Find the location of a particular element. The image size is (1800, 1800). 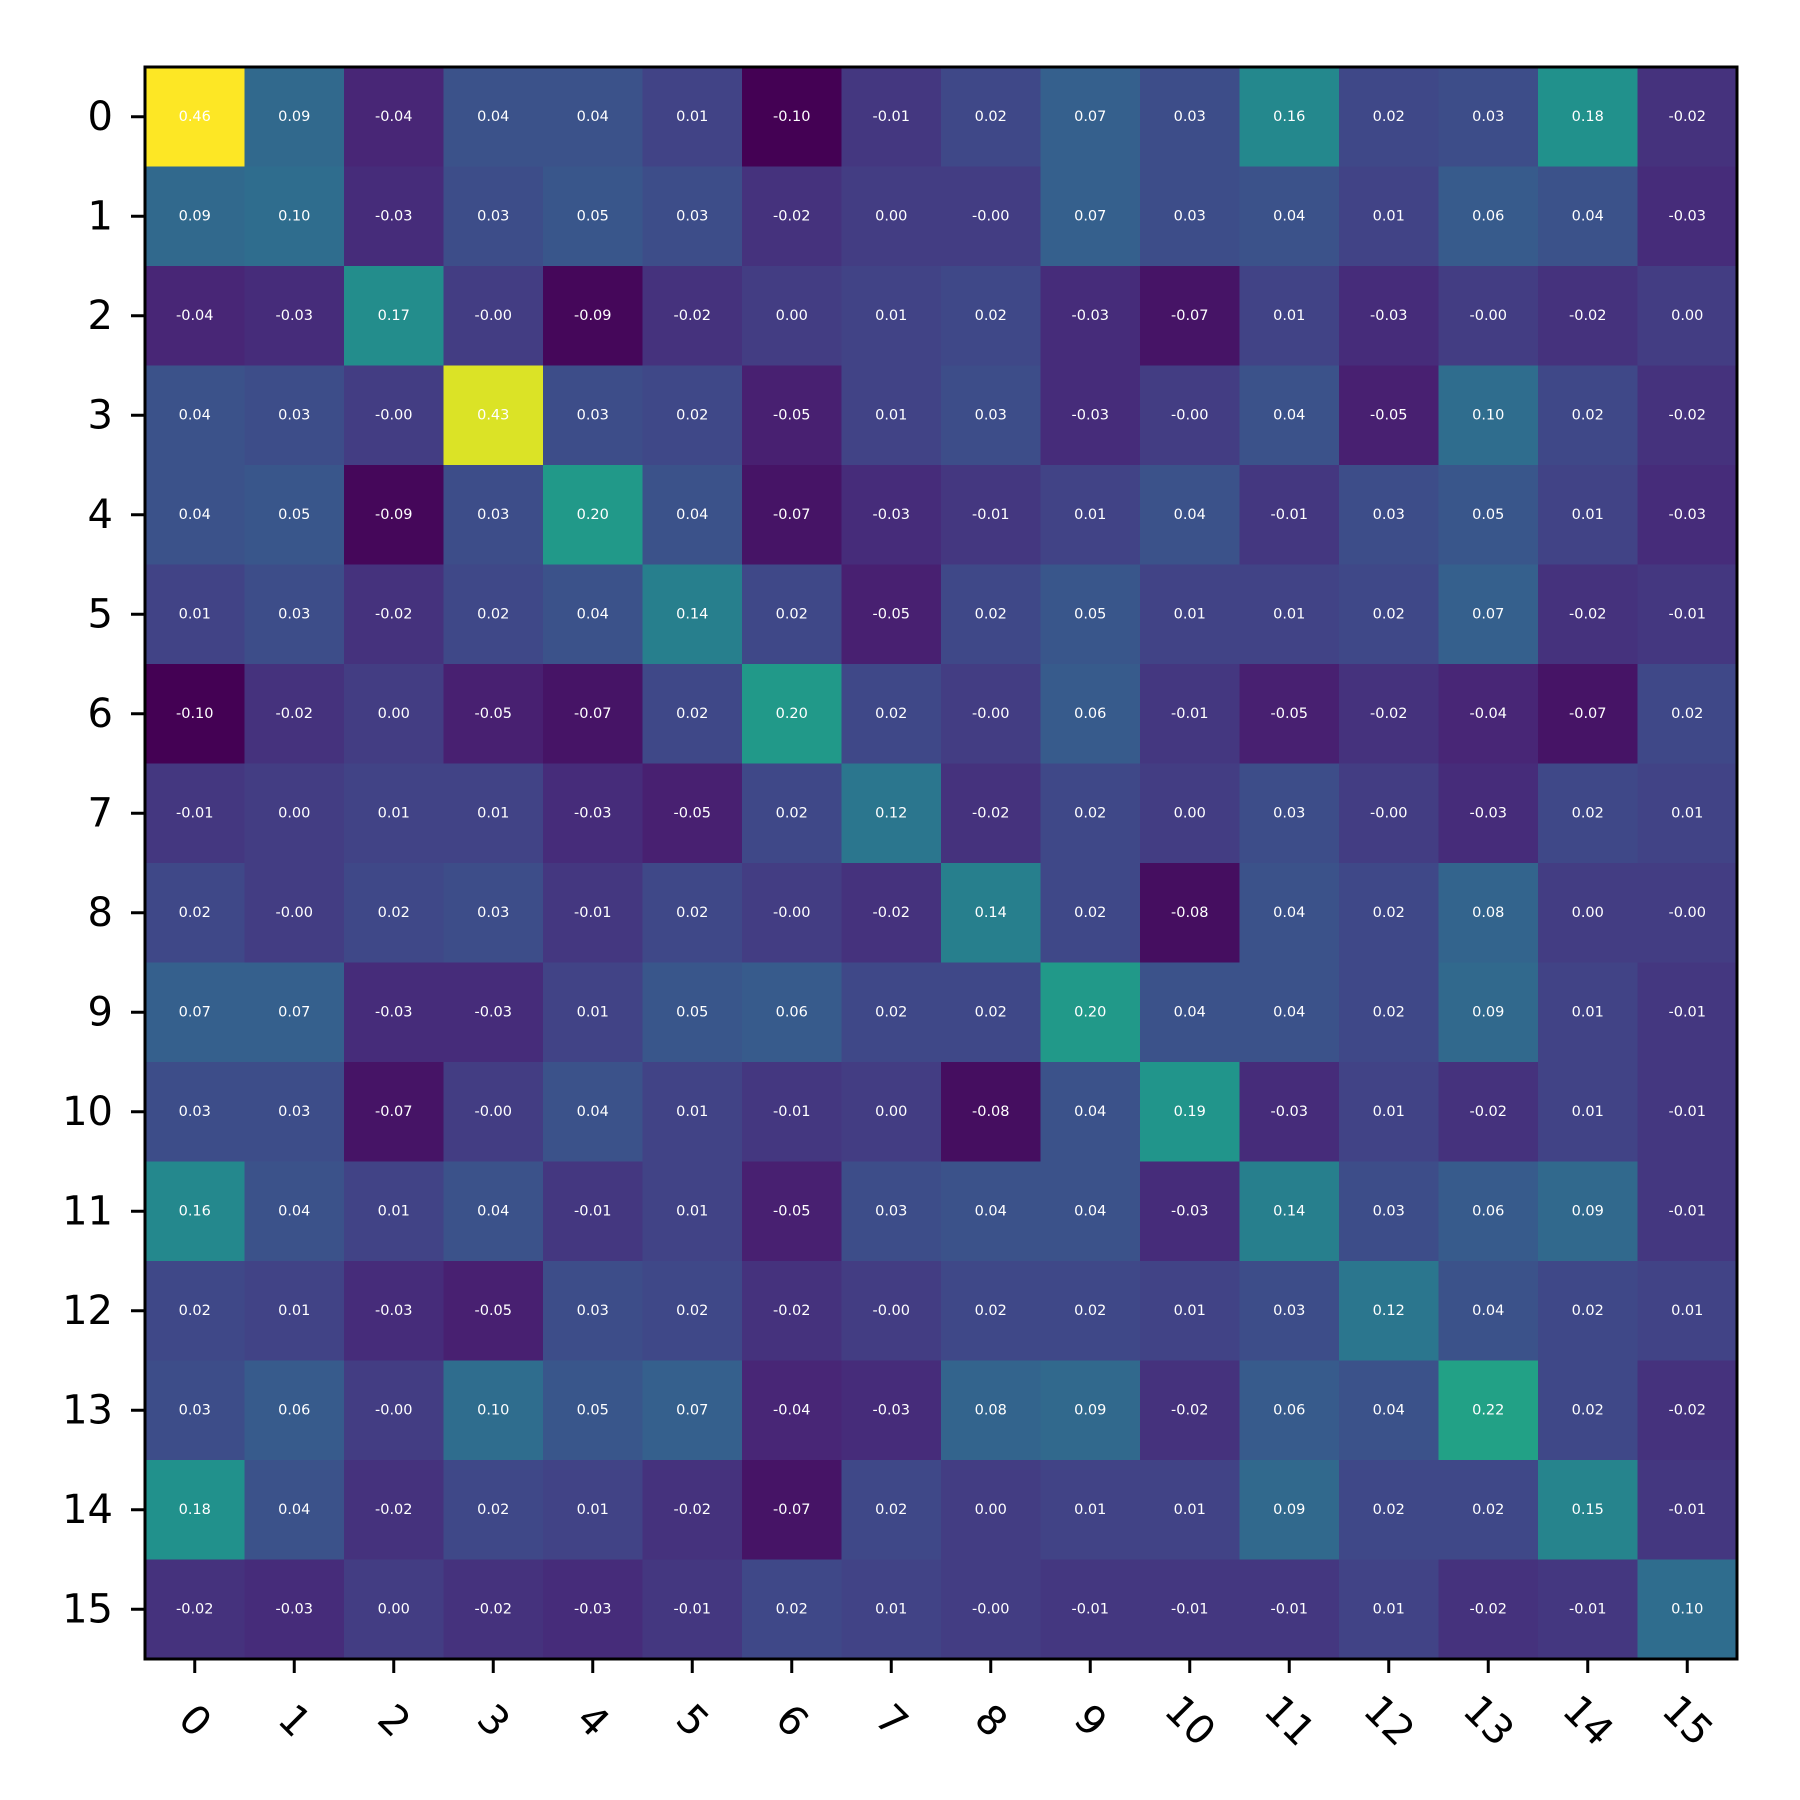

cell-value-label: 0.43 is located at coordinates (493, 415).